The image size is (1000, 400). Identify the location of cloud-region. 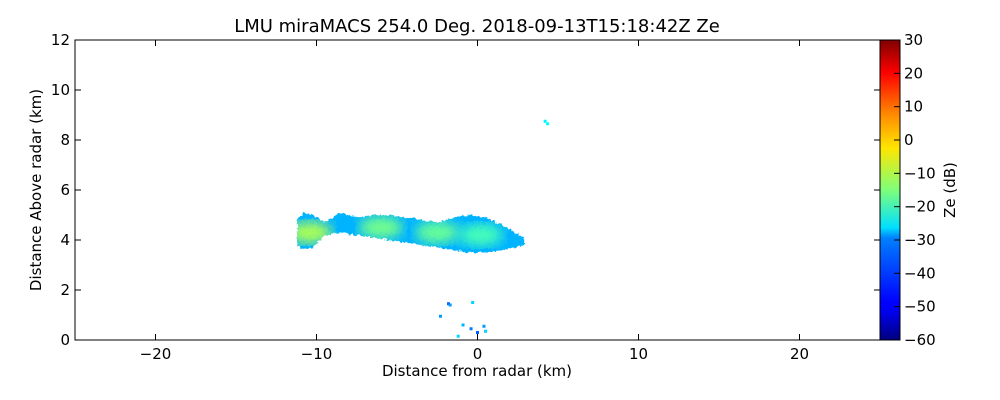
(411, 232).